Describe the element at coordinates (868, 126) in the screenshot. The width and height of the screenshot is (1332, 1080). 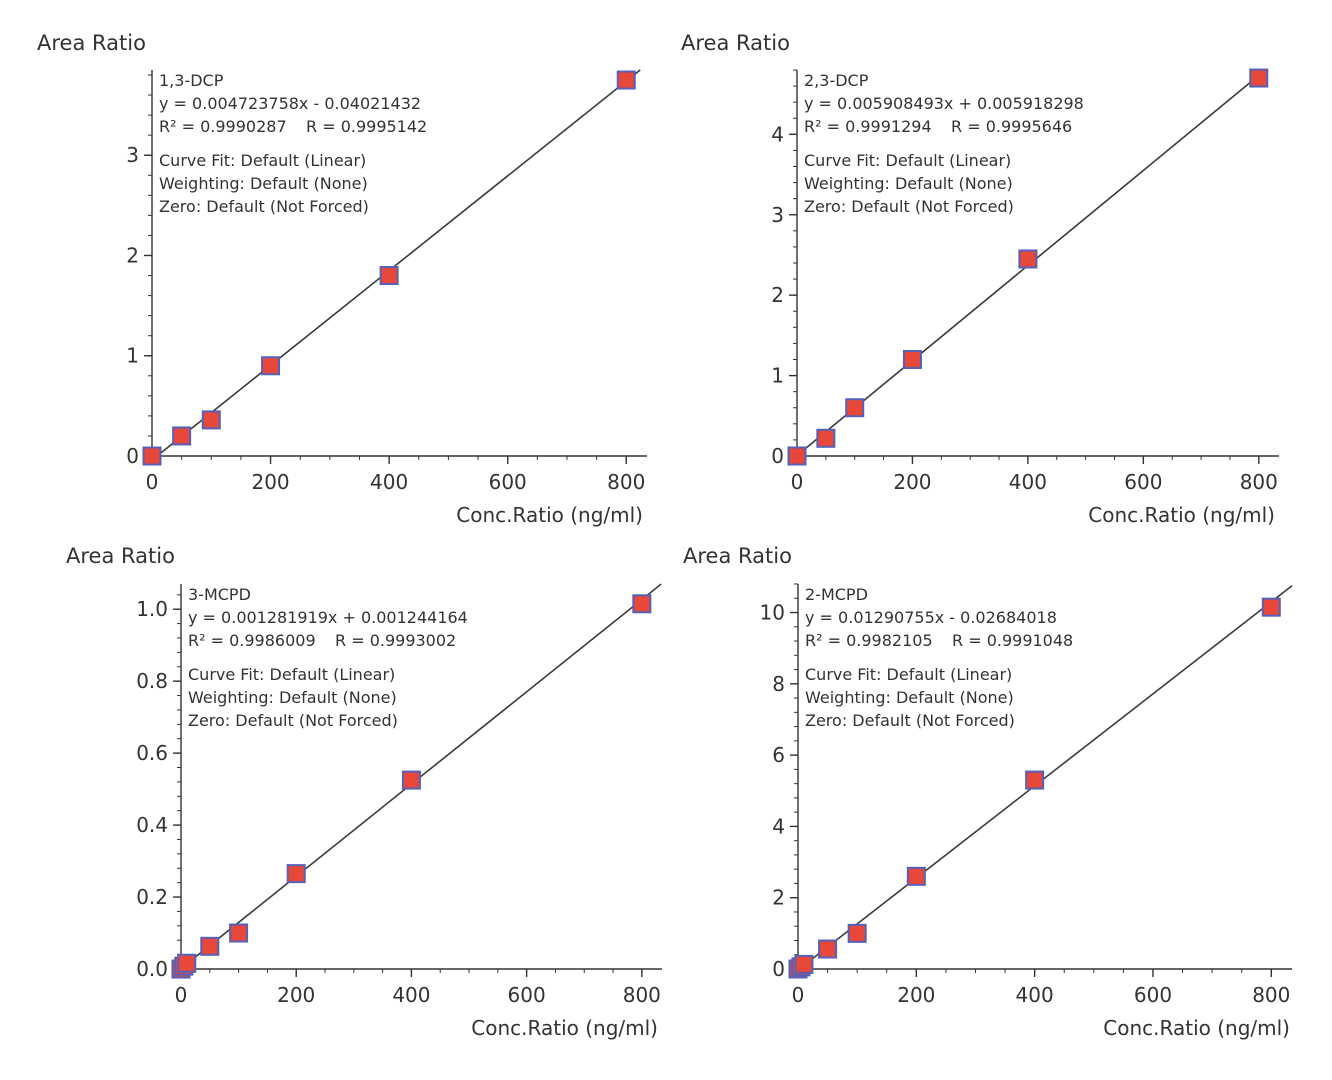
I see `r-squared-text: R² = 0.9991294` at that location.